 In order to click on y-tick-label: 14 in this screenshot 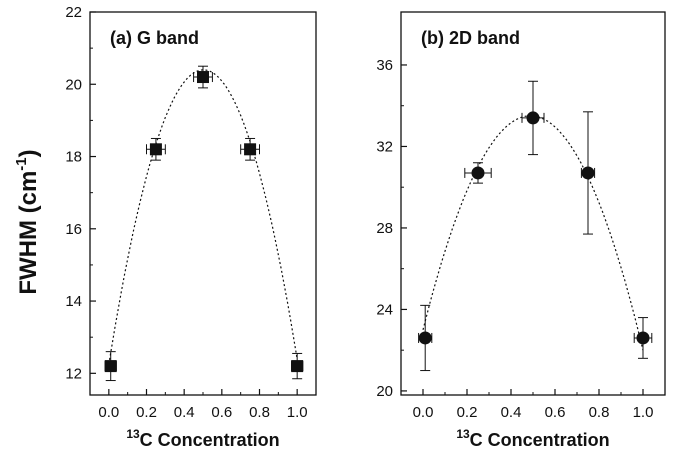, I will do `click(73, 301)`.